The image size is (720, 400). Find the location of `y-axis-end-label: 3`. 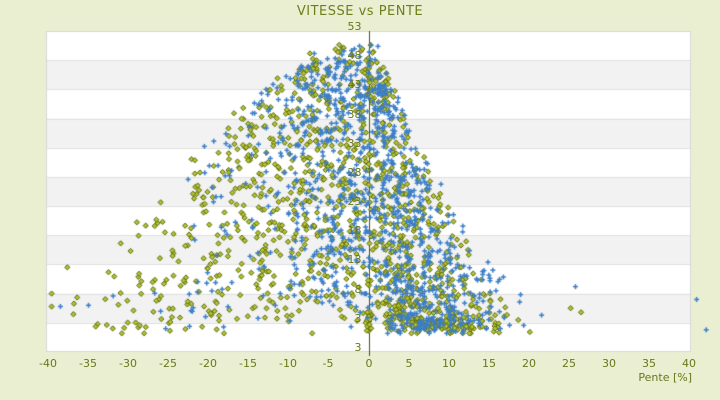

y-axis-end-label: 3 is located at coordinates (358, 347).